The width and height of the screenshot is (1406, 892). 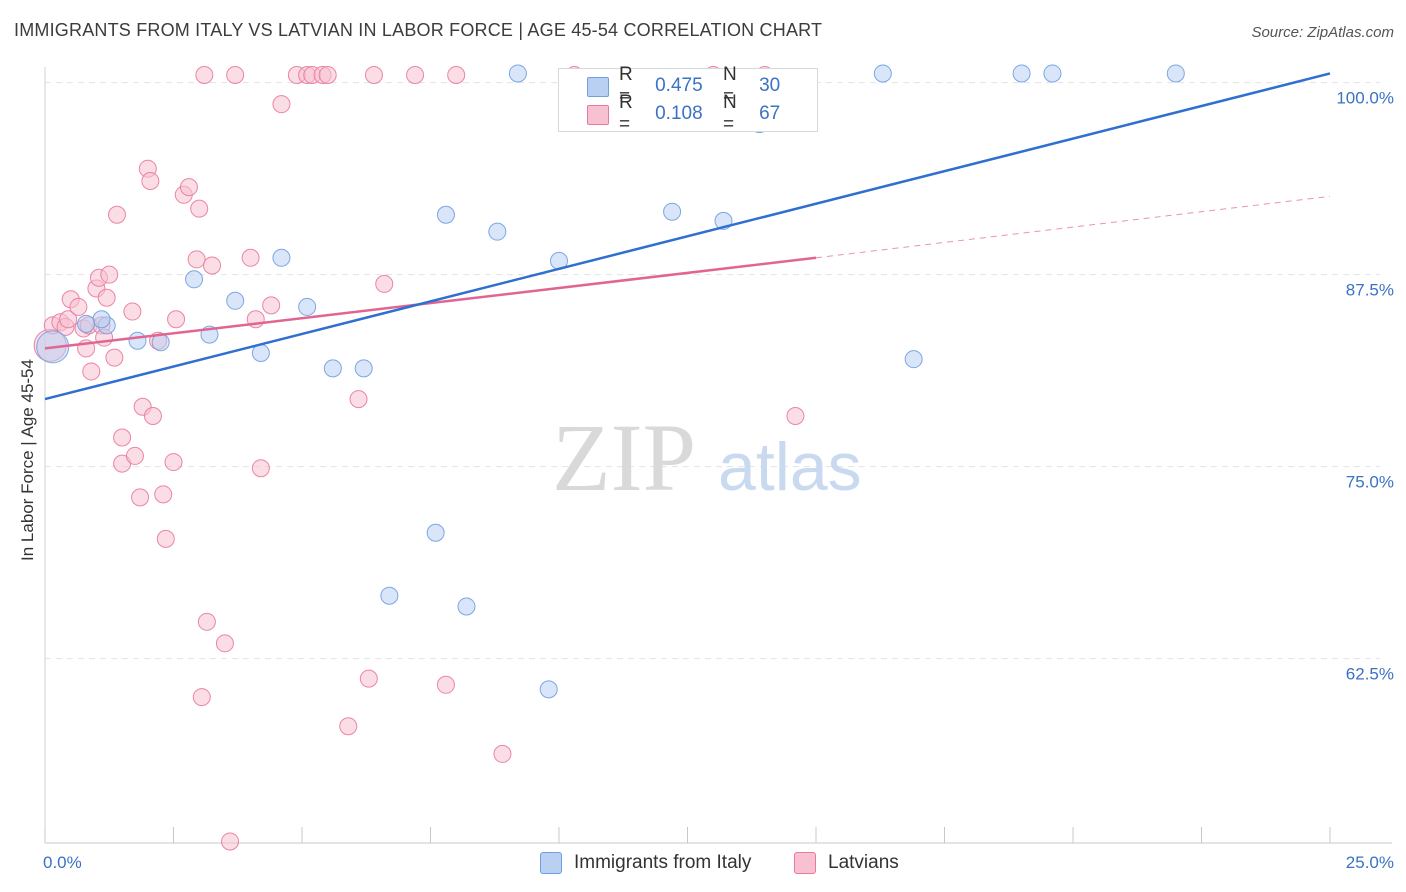 What do you see at coordinates (770, 85) in the screenshot?
I see `legend-n-value-italy: 30` at bounding box center [770, 85].